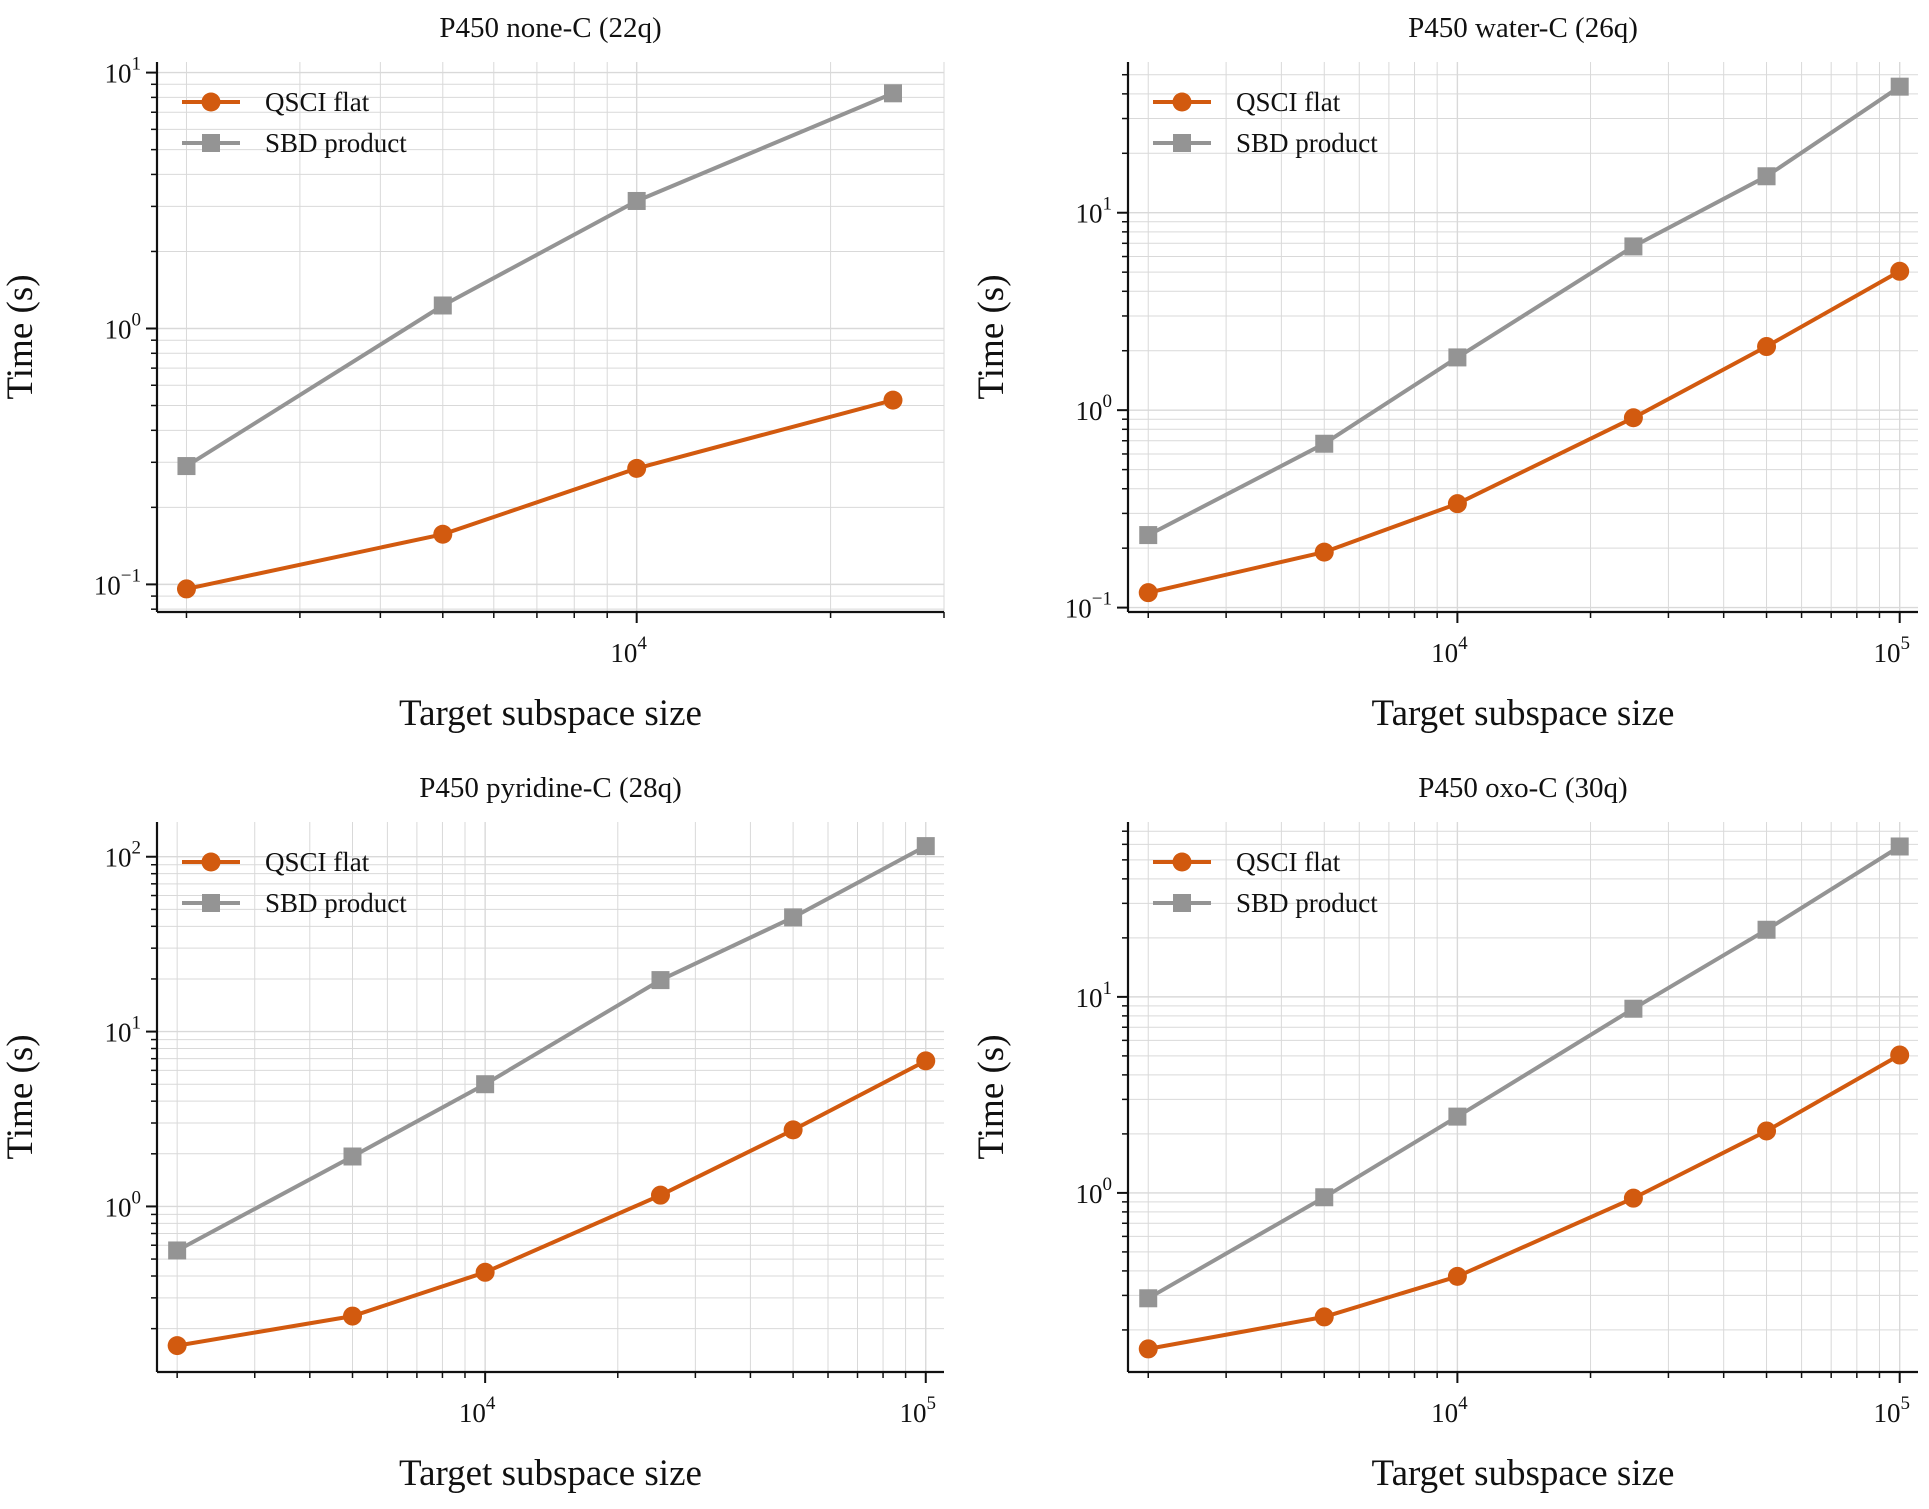 The width and height of the screenshot is (1929, 1509). I want to click on chart-title: P450 oxo-C (30q), so click(1522, 788).